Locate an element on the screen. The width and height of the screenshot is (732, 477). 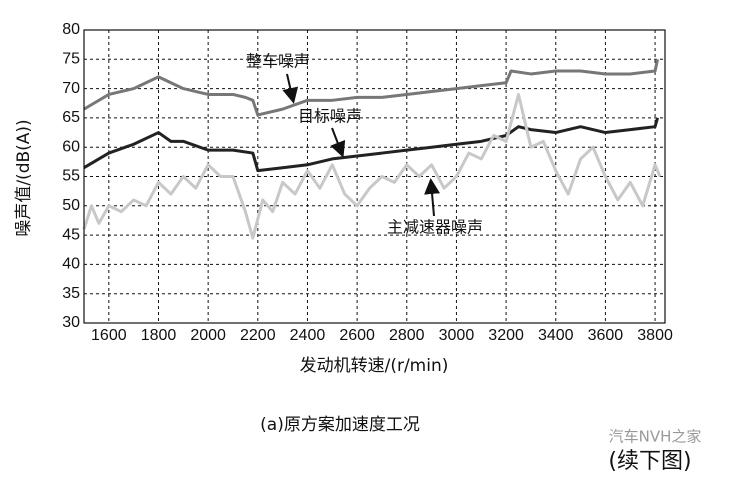
y-tick-label: 80 is located at coordinates (71, 29).